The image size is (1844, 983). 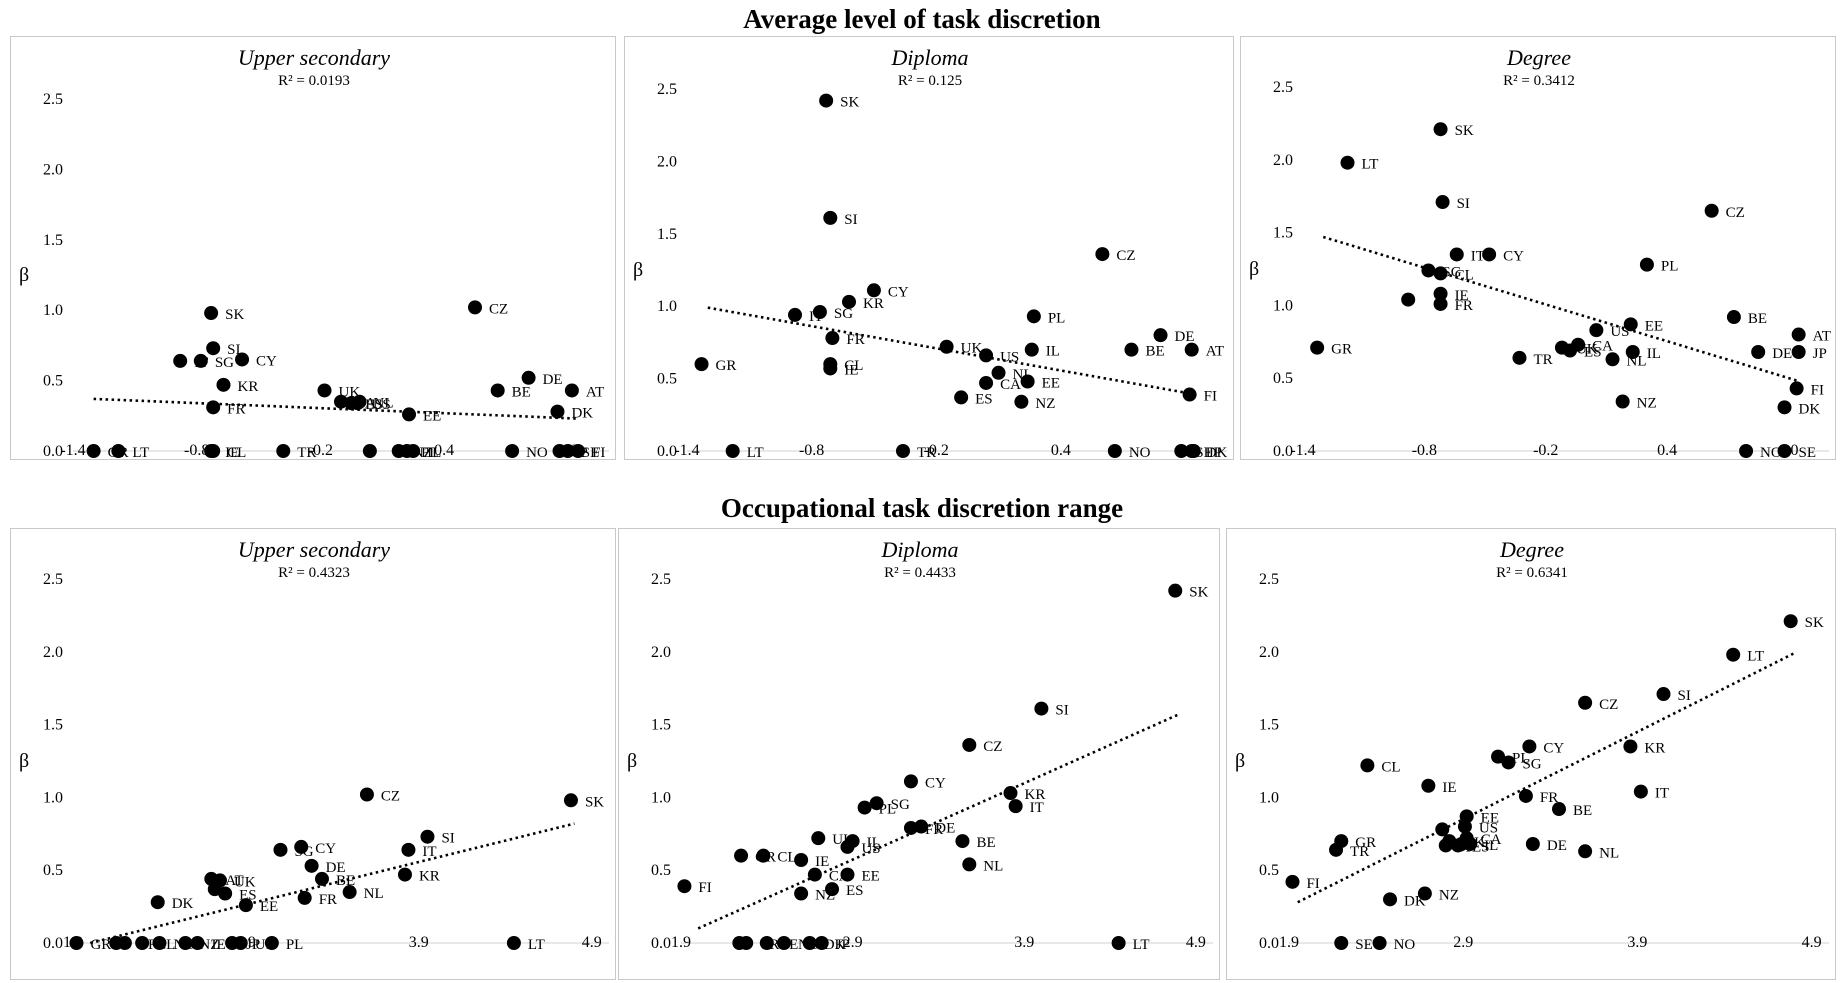 I want to click on x-tick-label: -0.2, so click(x=1545, y=450).